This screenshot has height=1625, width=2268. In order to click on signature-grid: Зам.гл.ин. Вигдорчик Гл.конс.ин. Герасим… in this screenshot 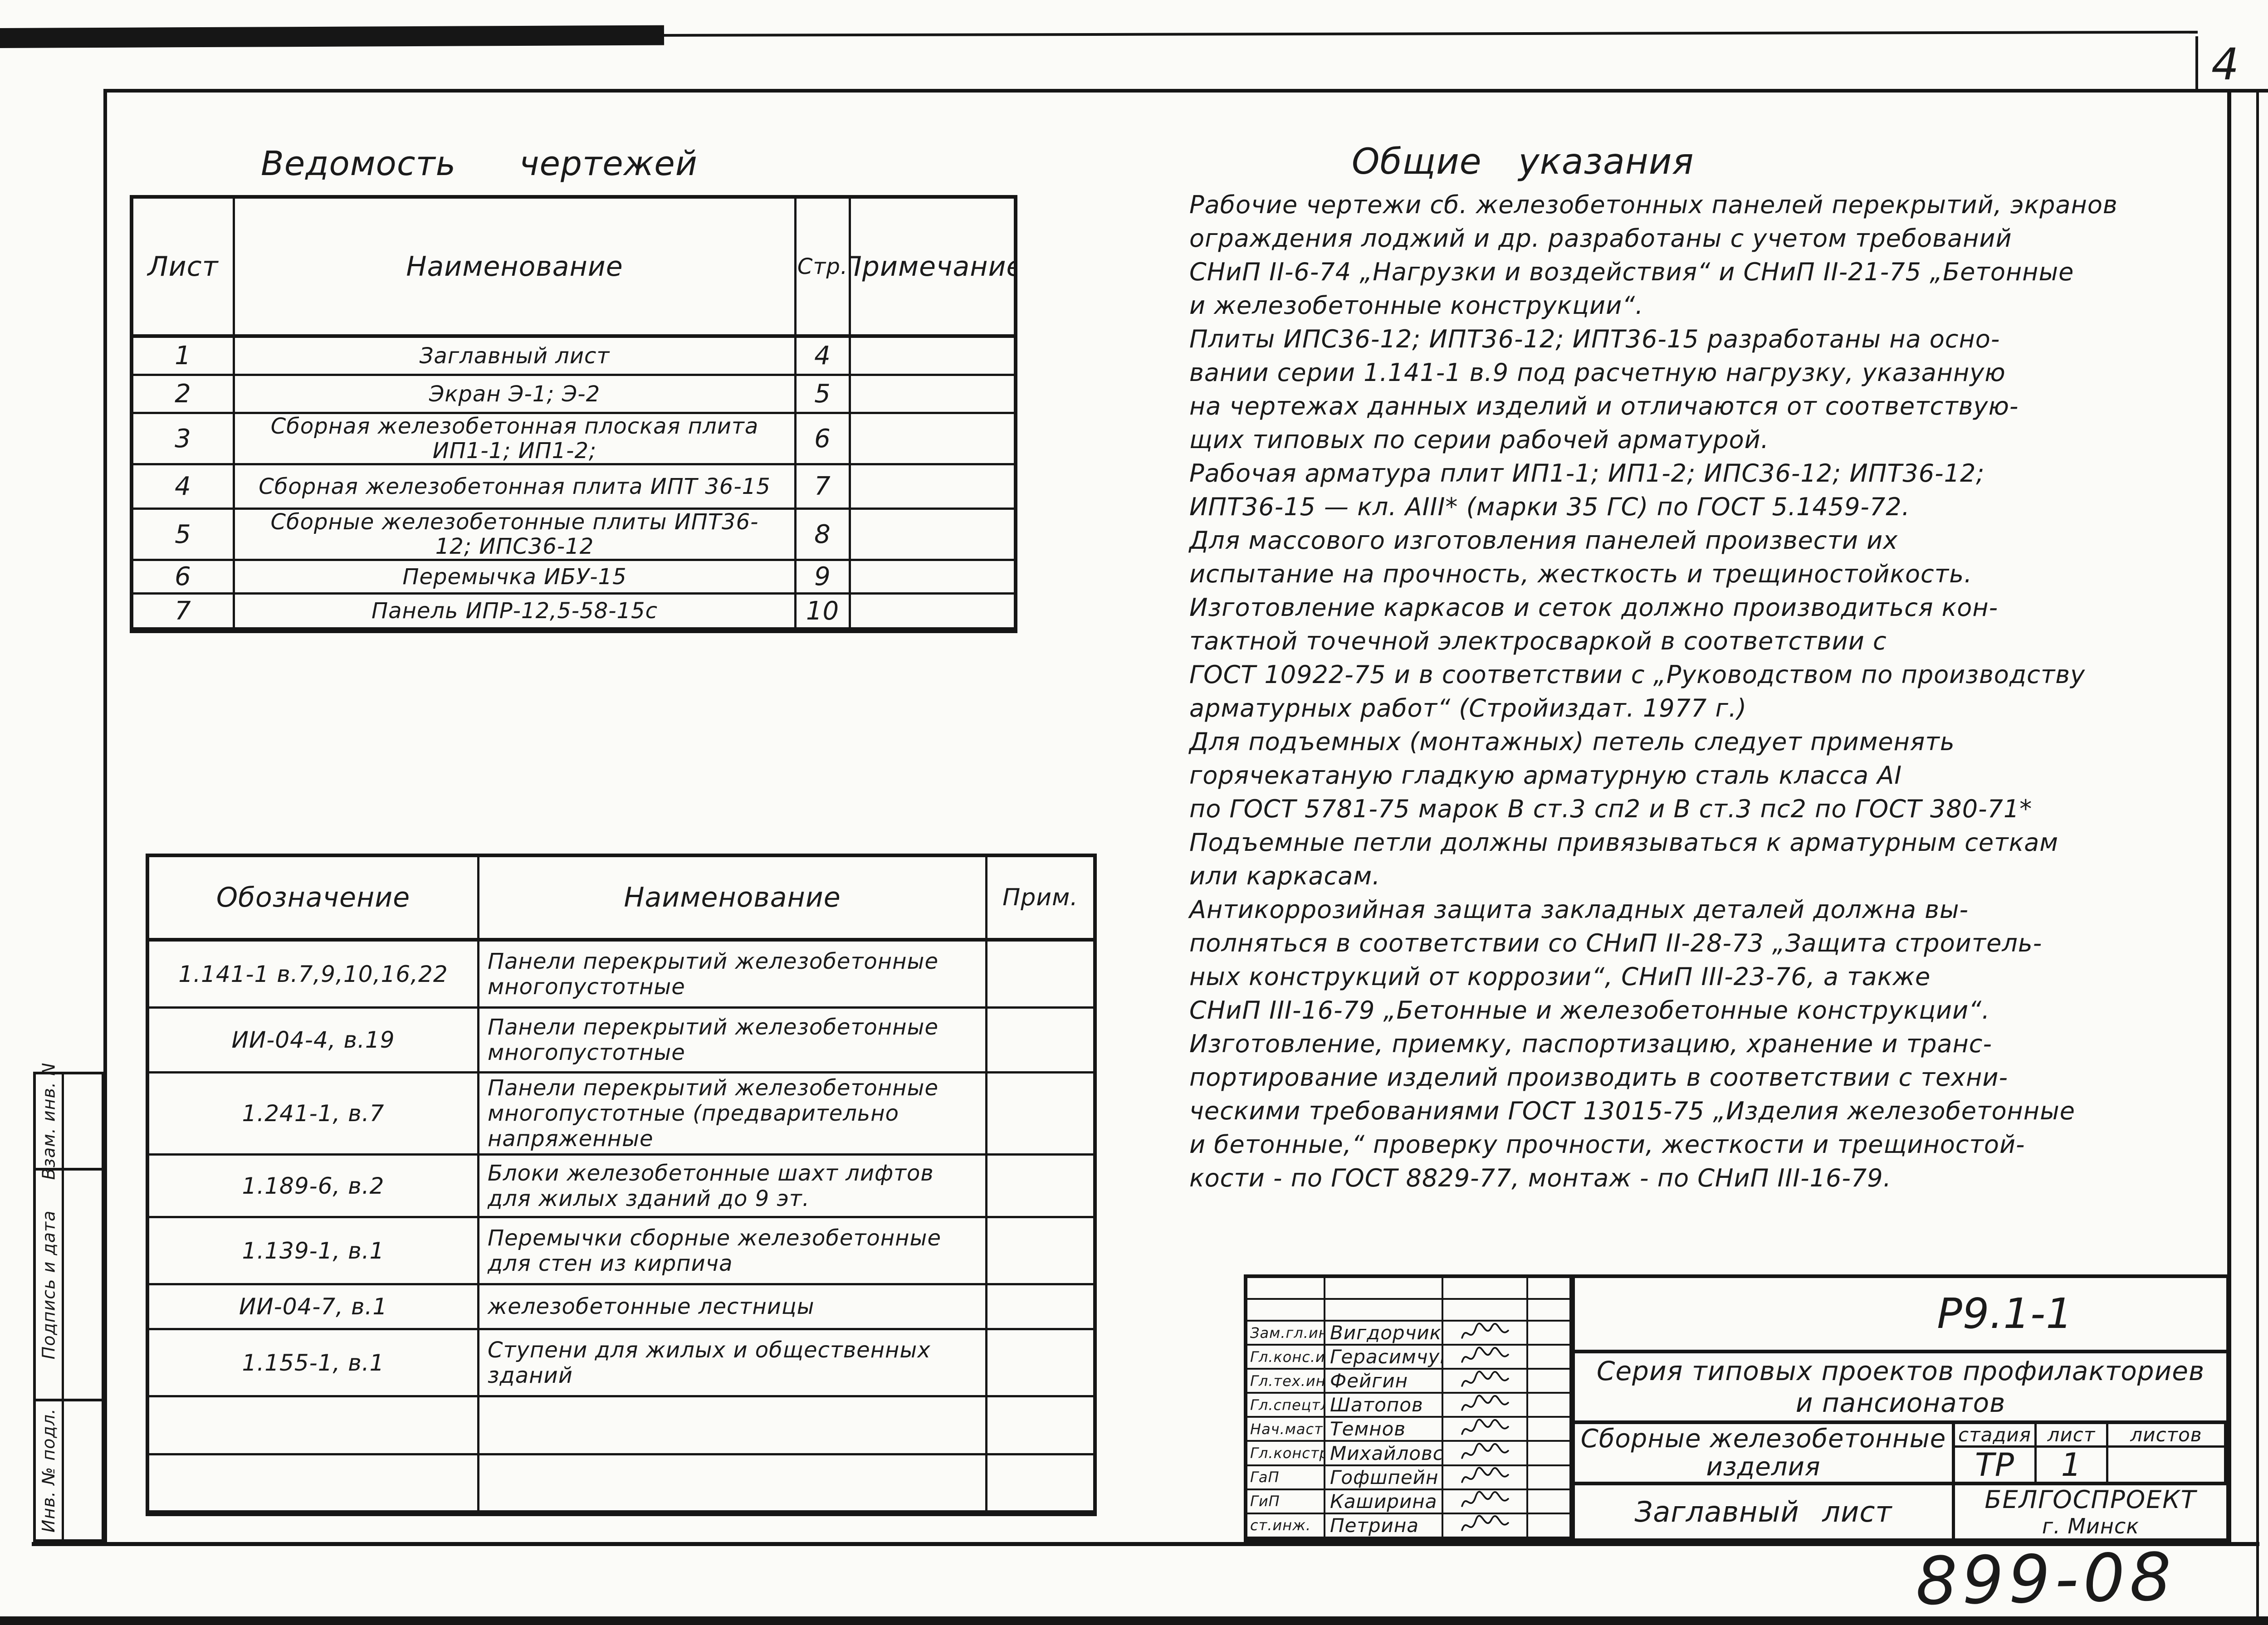, I will do `click(1411, 1408)`.